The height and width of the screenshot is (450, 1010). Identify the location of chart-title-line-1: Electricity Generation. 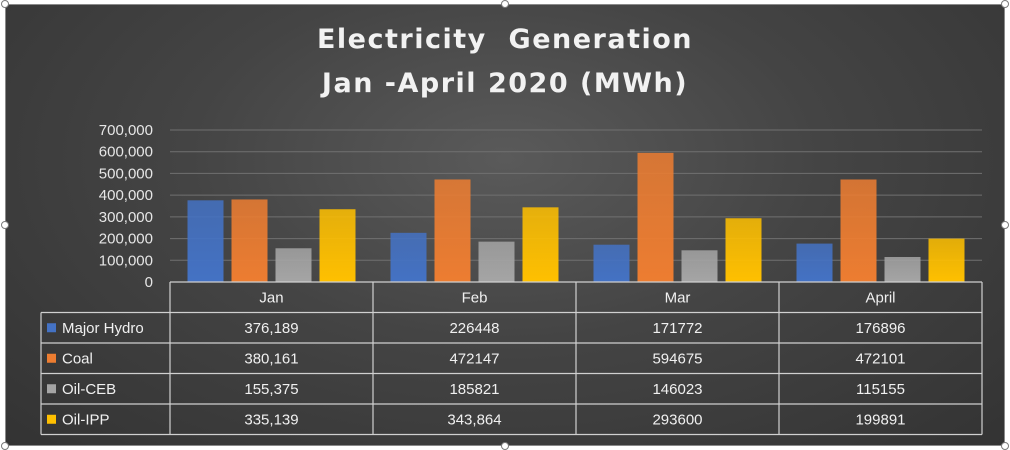
(505, 39).